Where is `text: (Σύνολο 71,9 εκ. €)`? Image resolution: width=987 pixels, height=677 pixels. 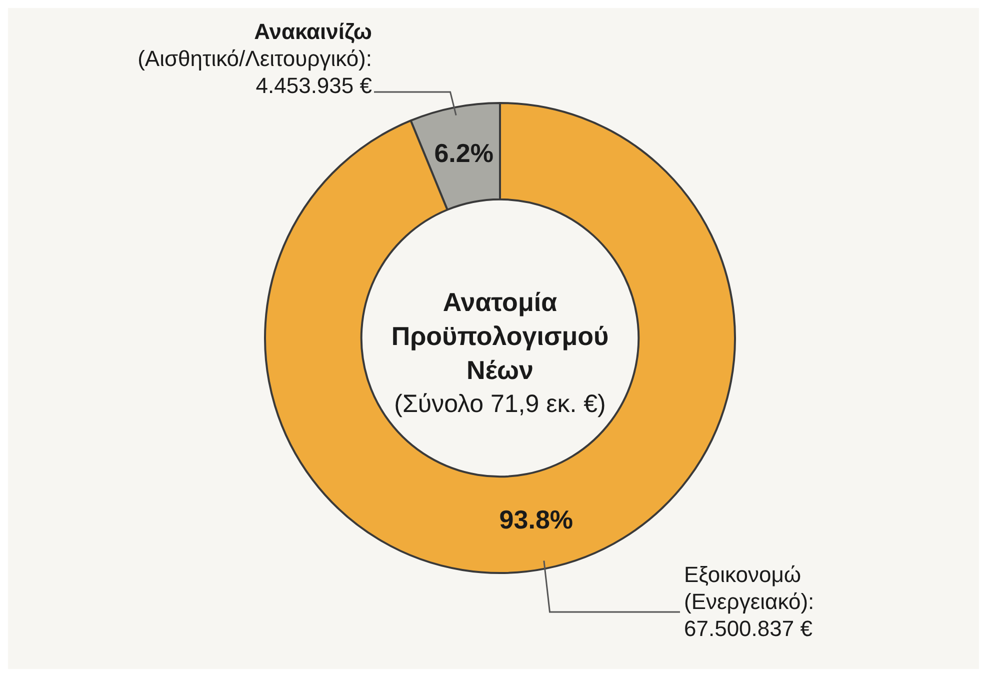
text: (Σύνολο 71,9 εκ. €) is located at coordinates (500, 404).